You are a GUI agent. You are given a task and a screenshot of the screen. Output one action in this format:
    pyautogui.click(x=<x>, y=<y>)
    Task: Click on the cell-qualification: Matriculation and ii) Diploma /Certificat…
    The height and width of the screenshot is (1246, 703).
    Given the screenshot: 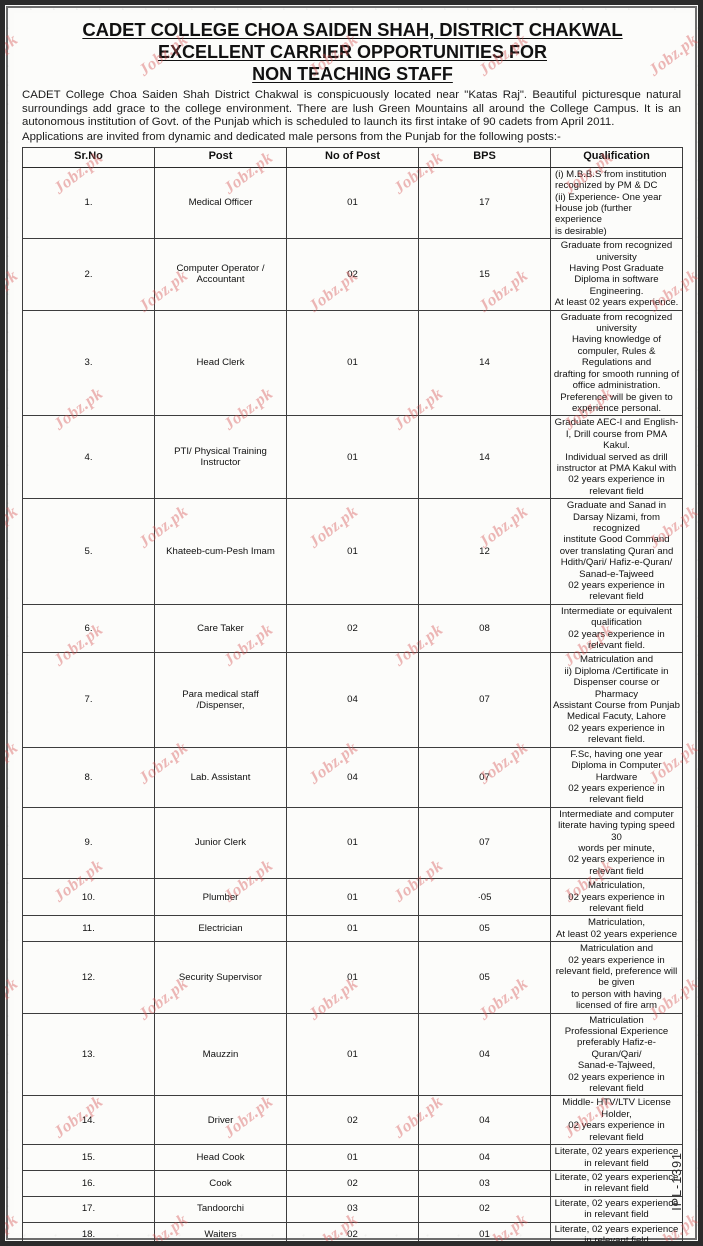 What is the action you would take?
    pyautogui.click(x=616, y=700)
    